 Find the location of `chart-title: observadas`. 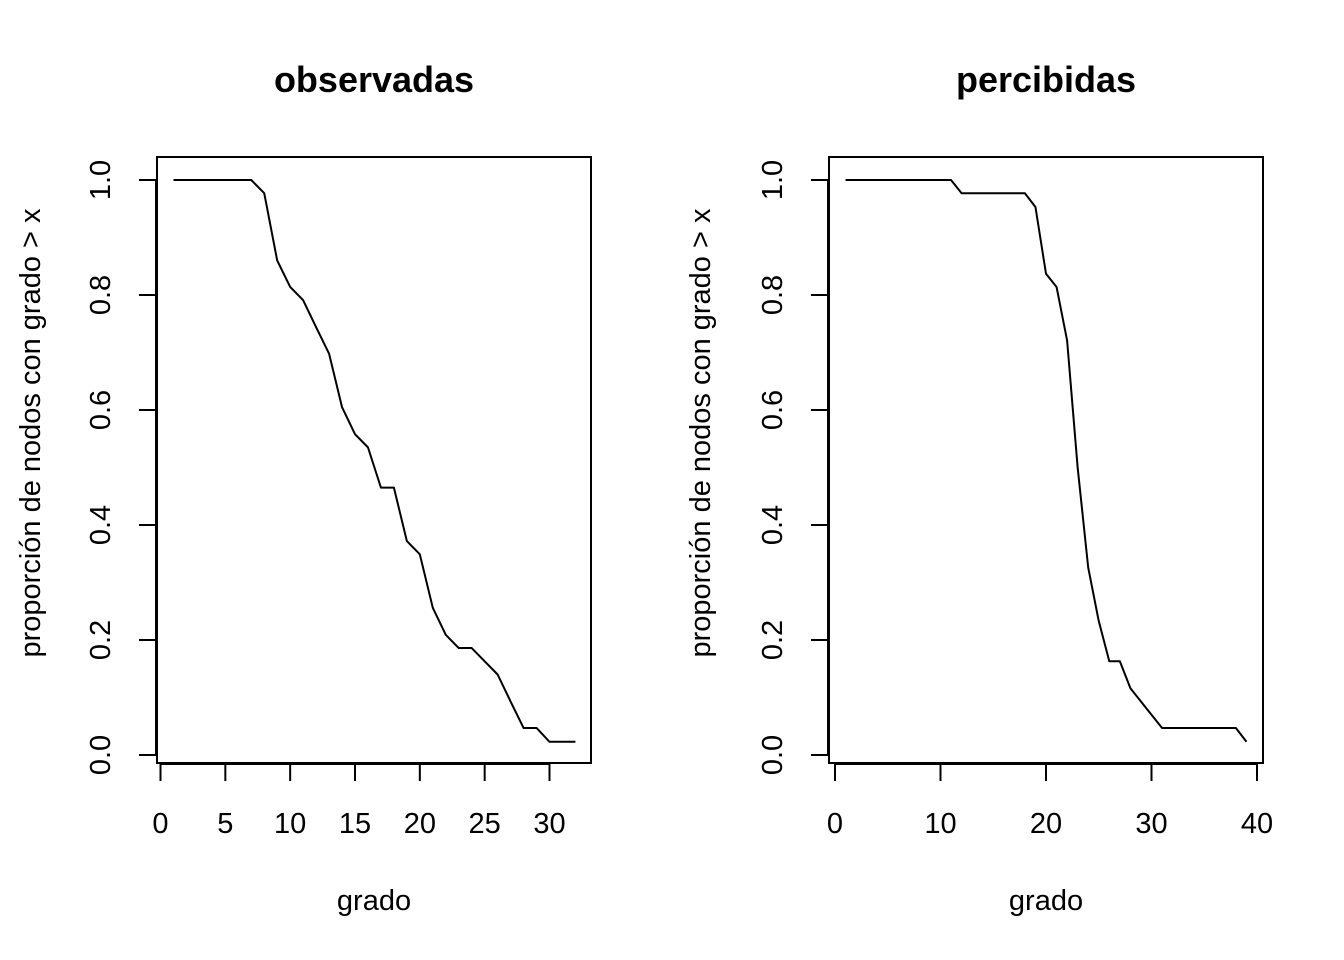

chart-title: observadas is located at coordinates (374, 79).